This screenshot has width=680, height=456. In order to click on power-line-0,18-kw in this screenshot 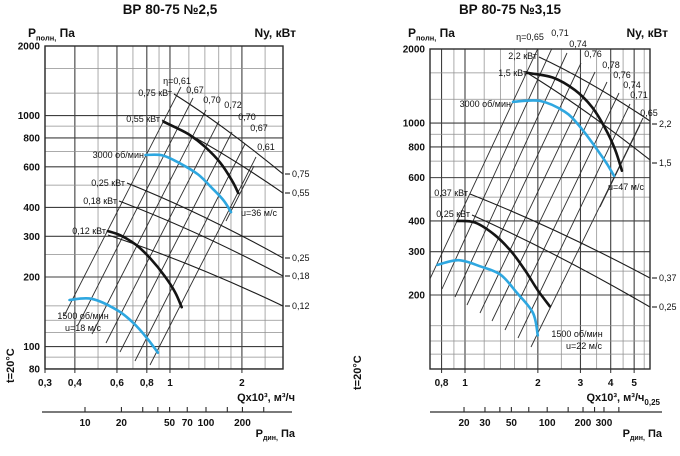, I will do `click(200, 238)`.